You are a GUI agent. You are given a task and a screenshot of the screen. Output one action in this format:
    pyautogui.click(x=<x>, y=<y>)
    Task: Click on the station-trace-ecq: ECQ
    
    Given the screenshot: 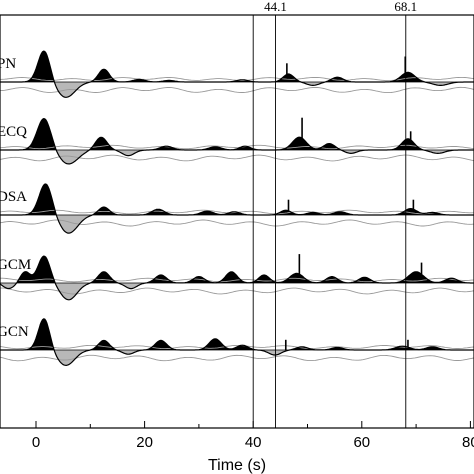 What is the action you would take?
    pyautogui.click(x=237, y=141)
    